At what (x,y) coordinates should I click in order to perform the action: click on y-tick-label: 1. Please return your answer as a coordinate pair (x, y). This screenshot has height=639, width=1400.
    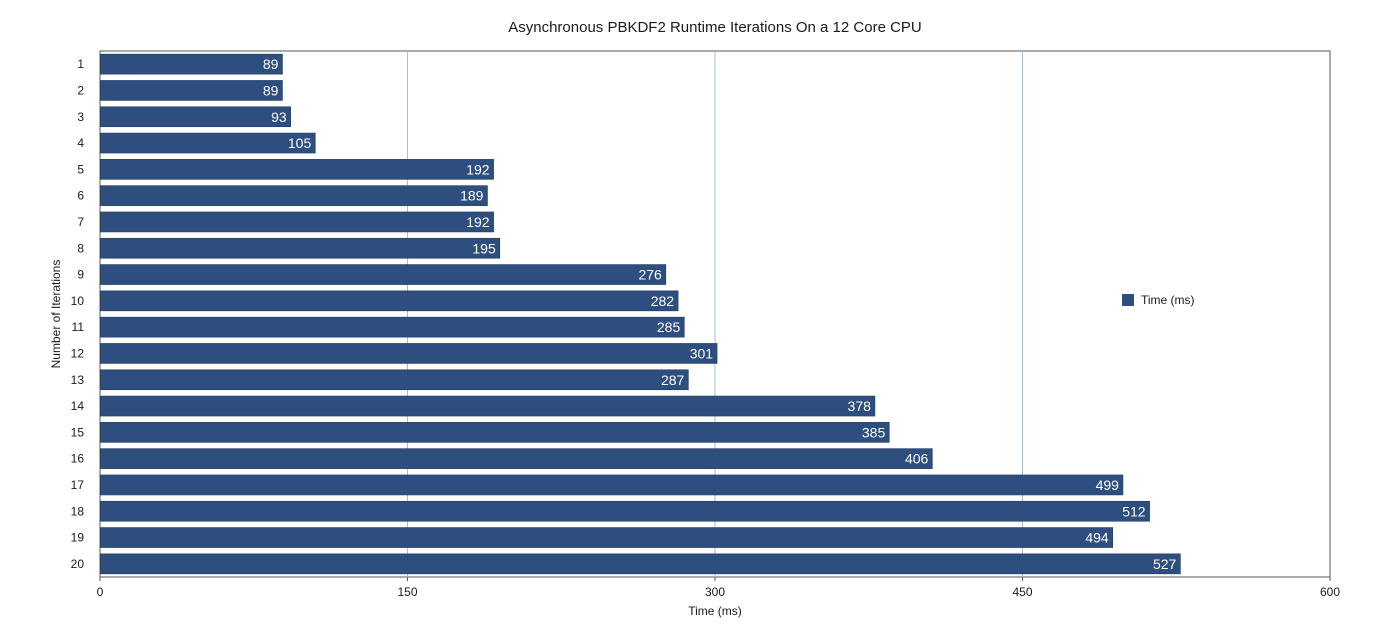
    Looking at the image, I should click on (80, 64).